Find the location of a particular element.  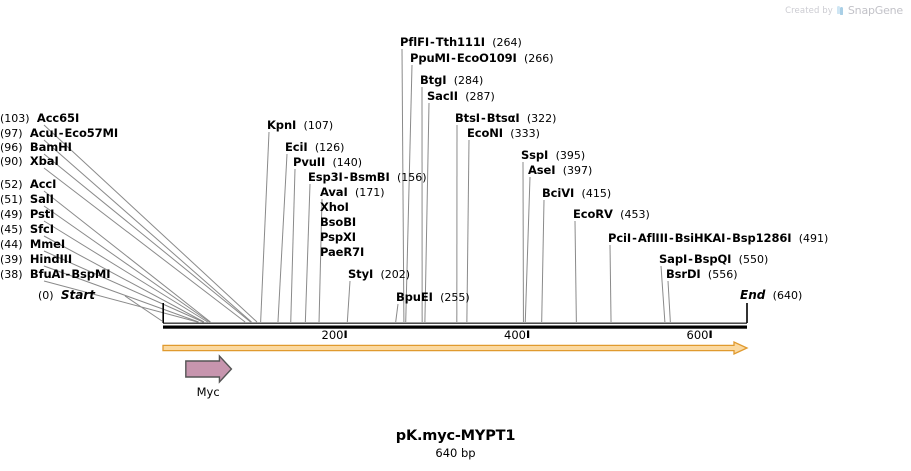

leader-line-ppumi is located at coordinates (409, 193).